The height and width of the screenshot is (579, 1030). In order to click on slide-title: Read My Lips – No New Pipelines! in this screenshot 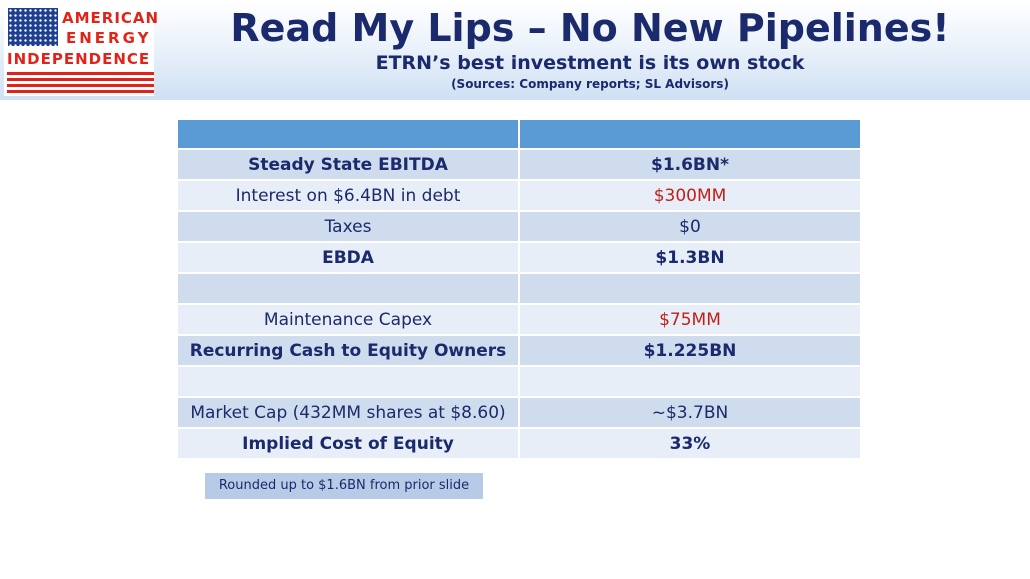, I will do `click(590, 28)`.